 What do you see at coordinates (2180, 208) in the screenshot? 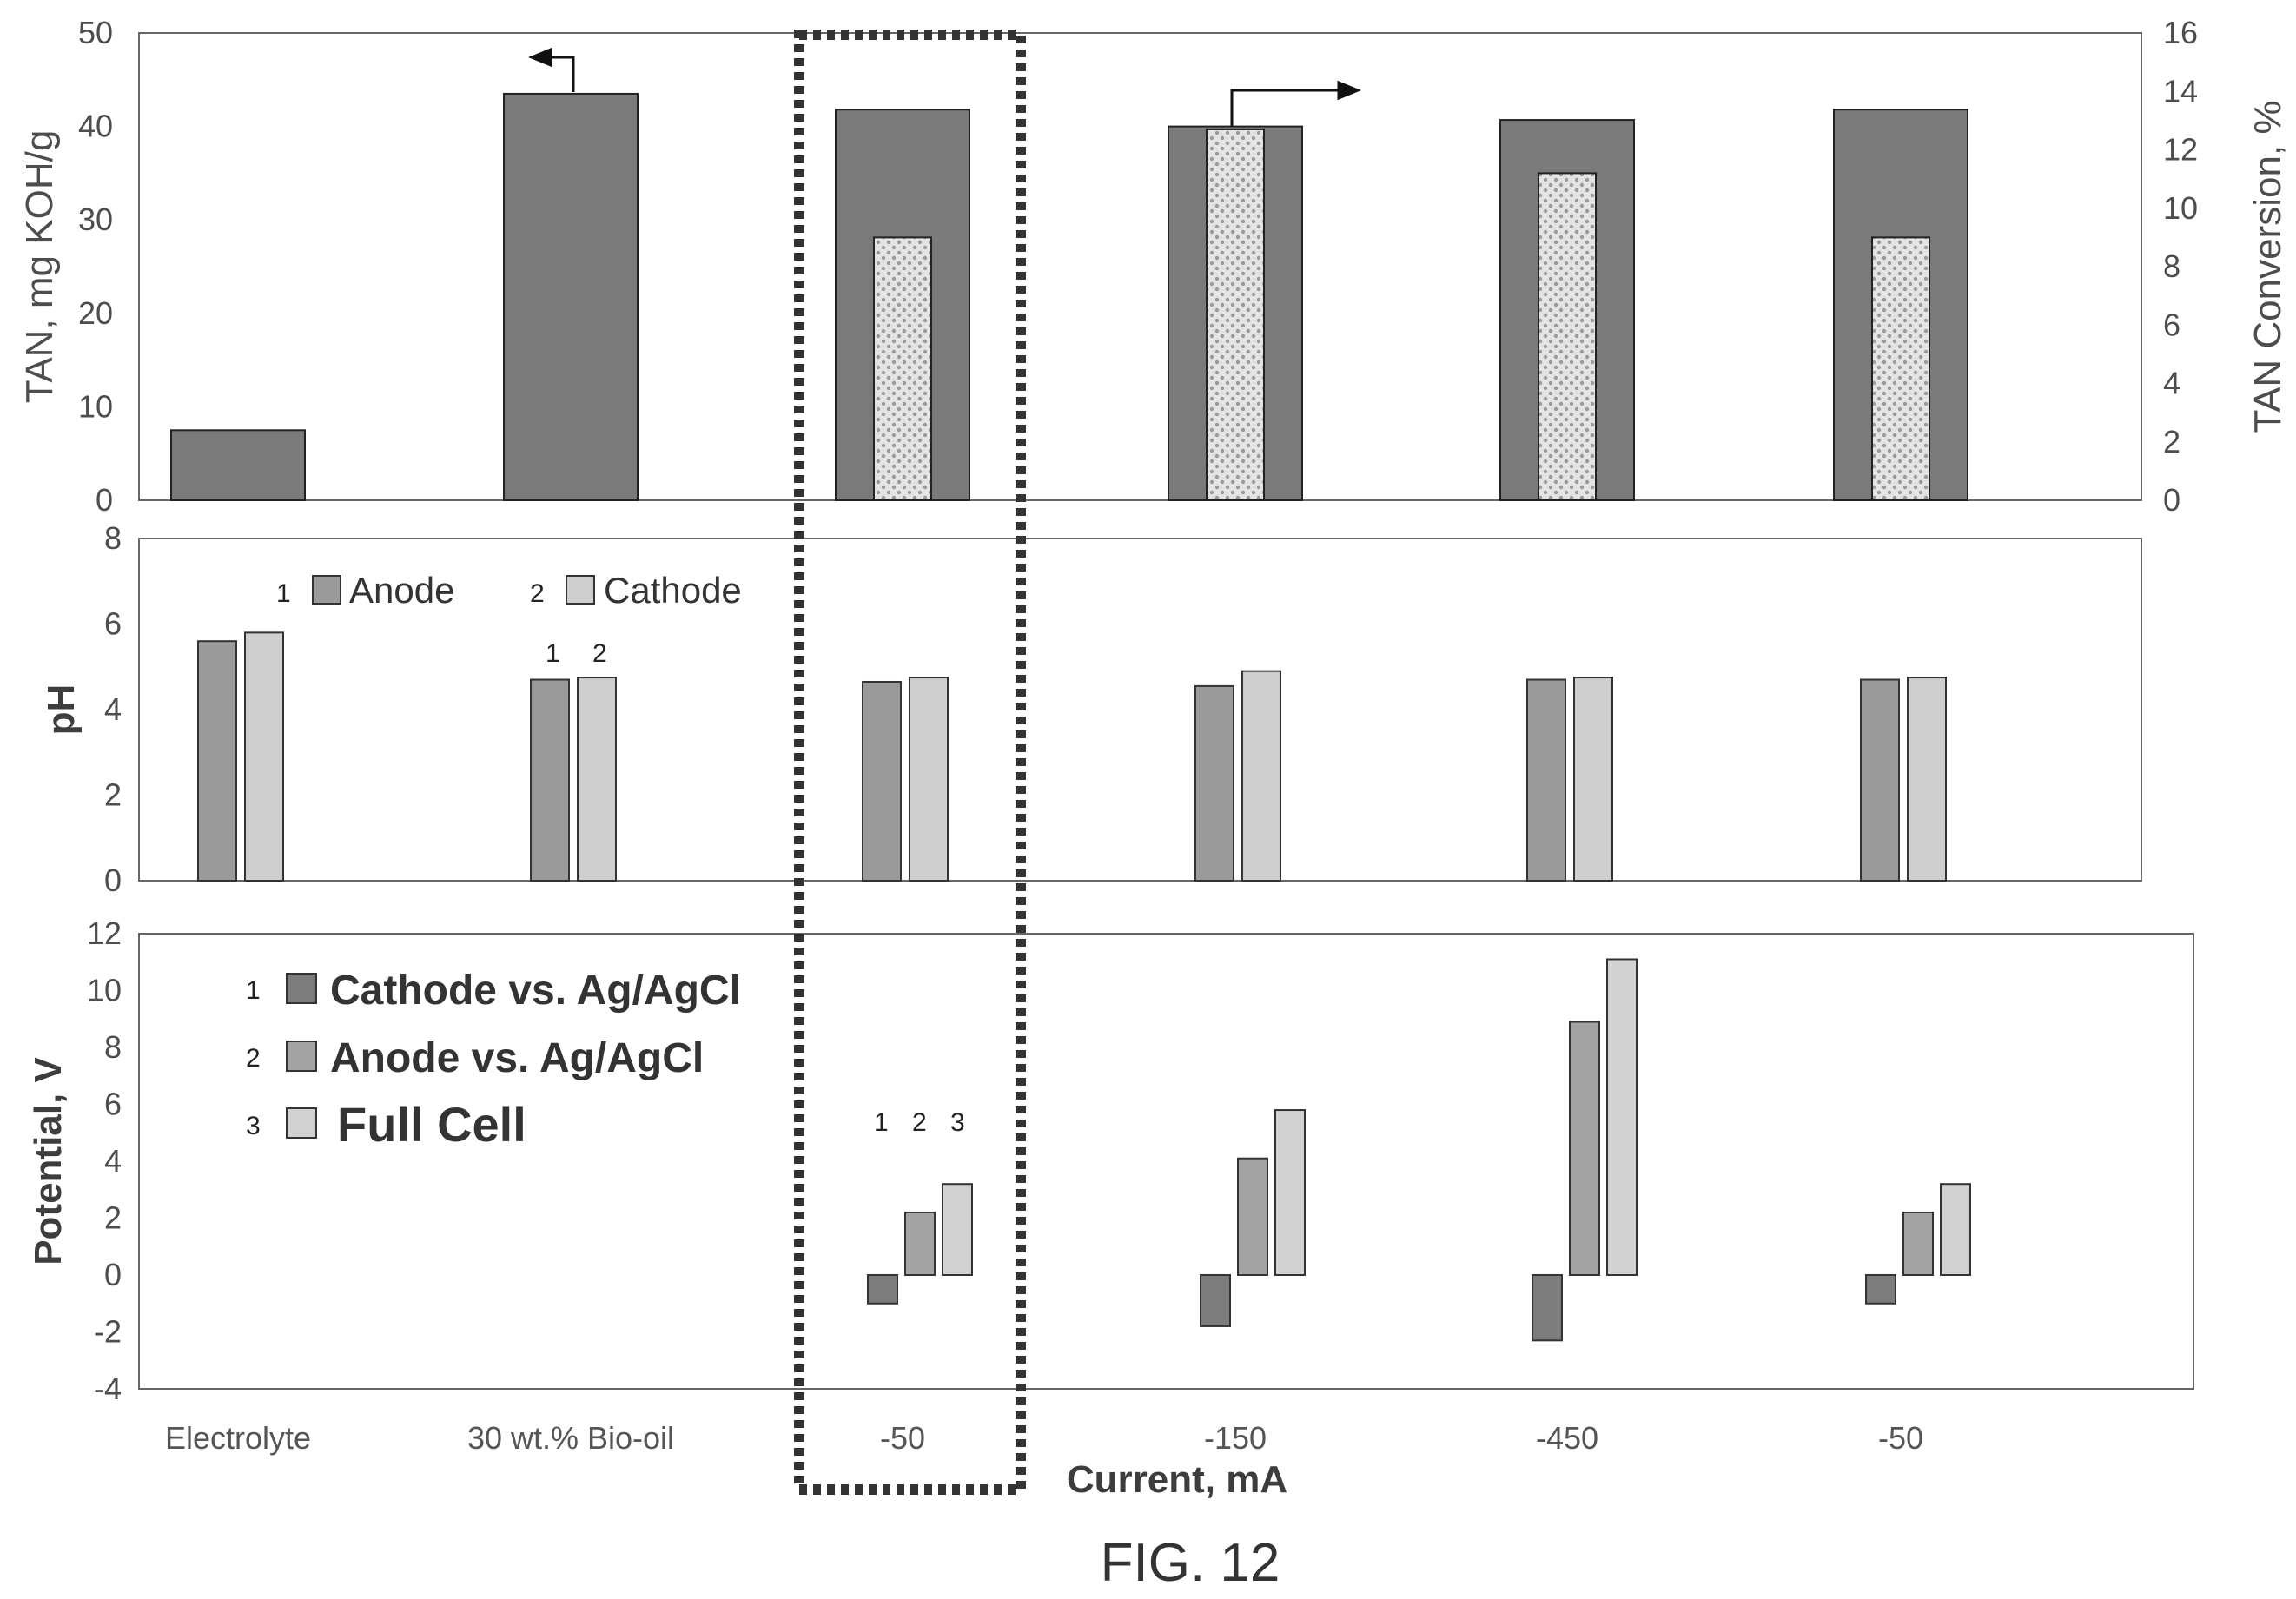
I see `tan-conversion-y-tick-label: 10` at bounding box center [2180, 208].